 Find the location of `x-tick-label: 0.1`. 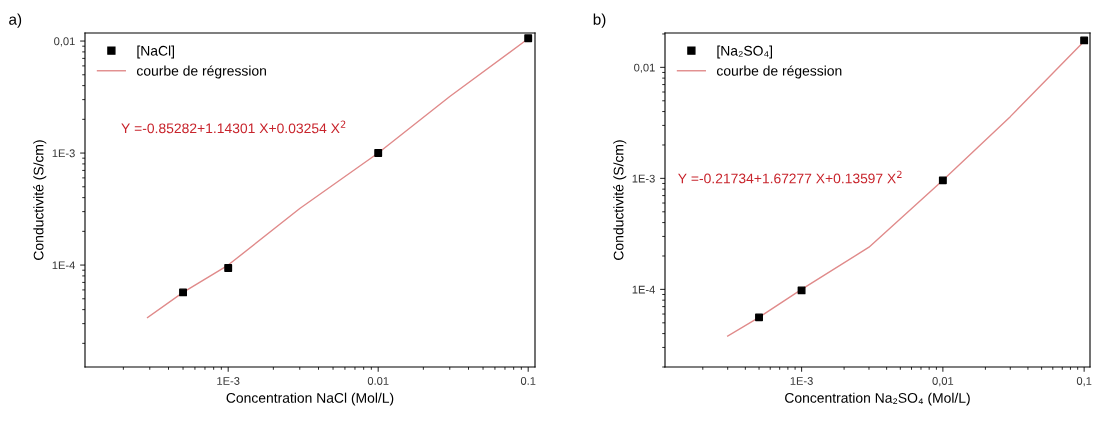

x-tick-label: 0.1 is located at coordinates (528, 381).